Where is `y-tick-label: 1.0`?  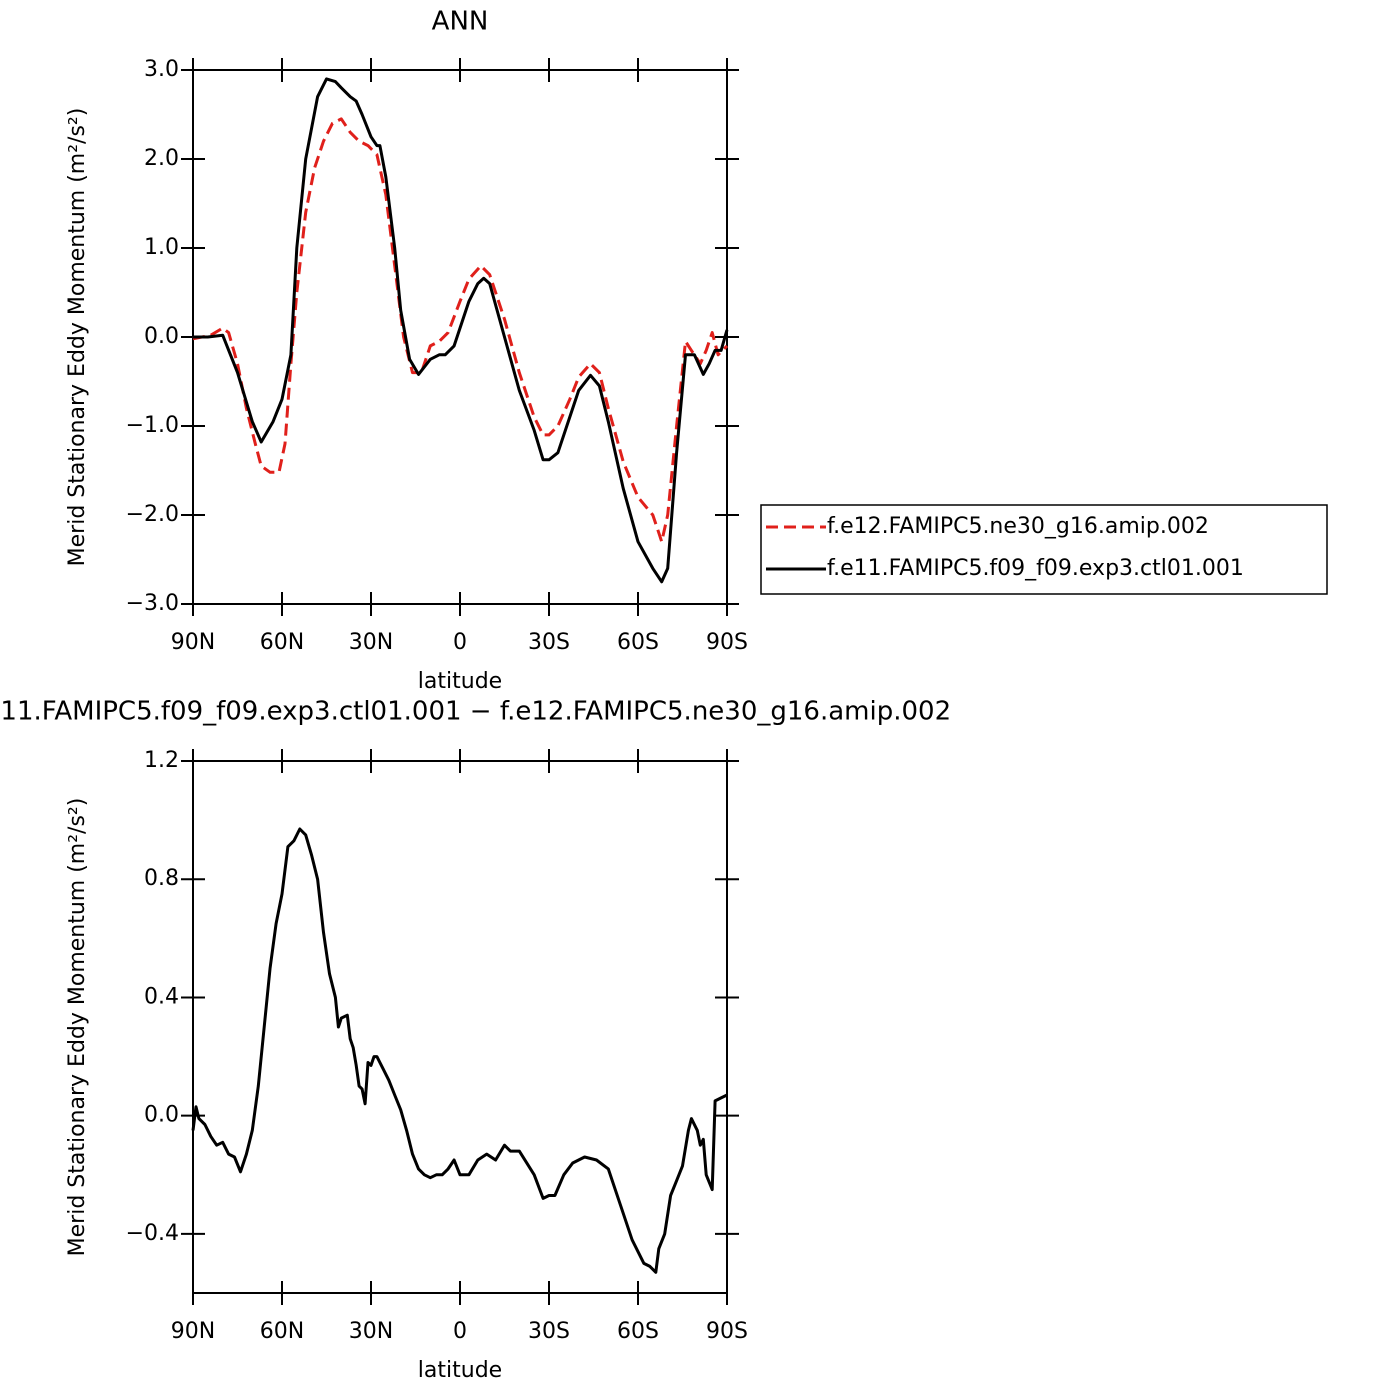 y-tick-label: 1.0 is located at coordinates (161, 247).